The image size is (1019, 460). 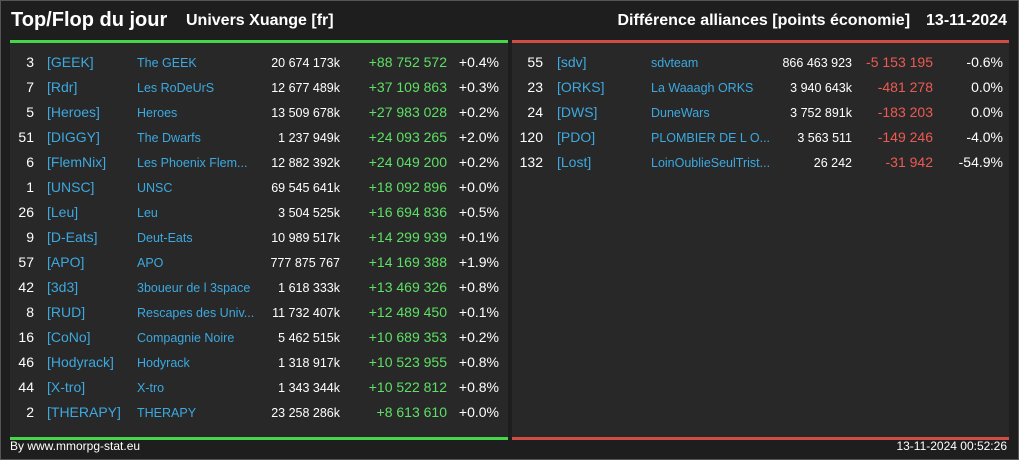 What do you see at coordinates (576, 137) in the screenshot?
I see `alliance-tag-link: [PDO]` at bounding box center [576, 137].